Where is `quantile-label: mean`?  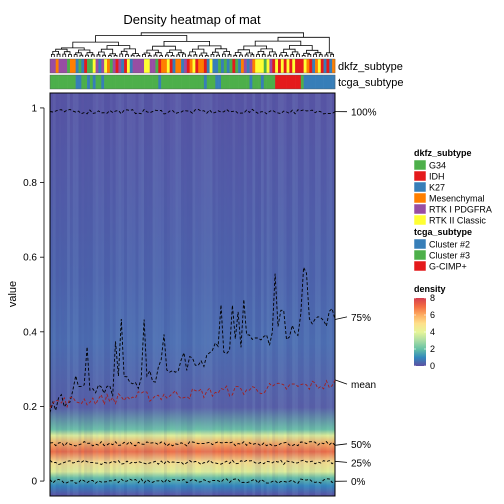
quantile-label: mean is located at coordinates (363, 385).